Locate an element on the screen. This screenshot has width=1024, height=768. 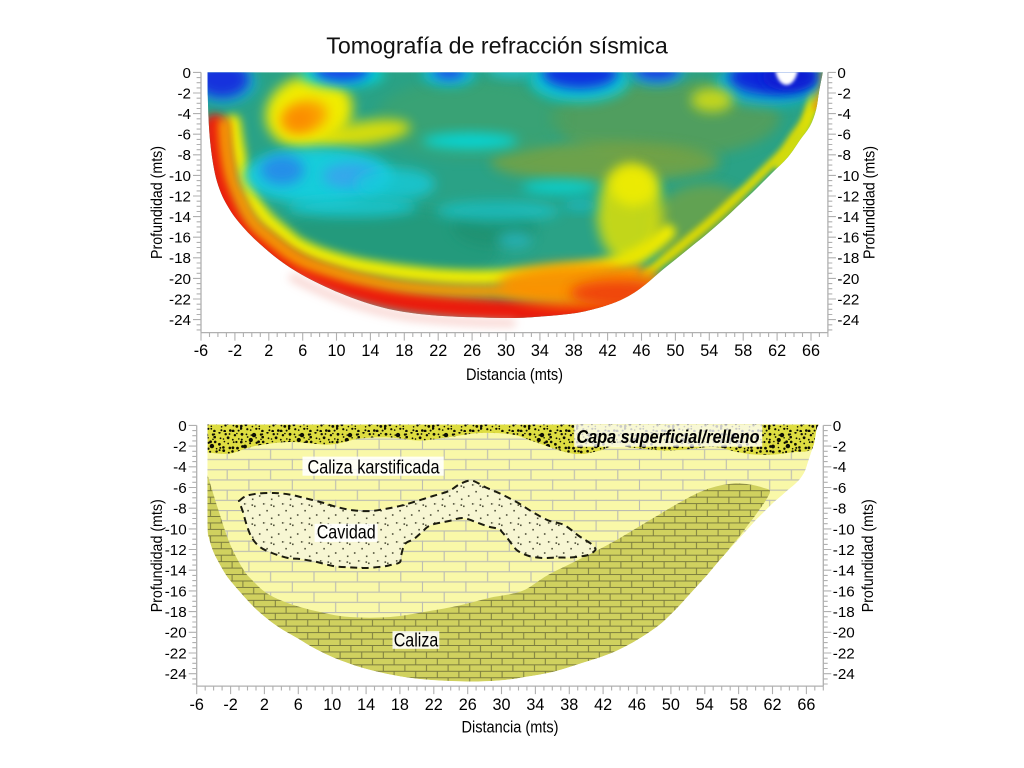
svg-text: Caliza karstificada is located at coordinates (374, 467).